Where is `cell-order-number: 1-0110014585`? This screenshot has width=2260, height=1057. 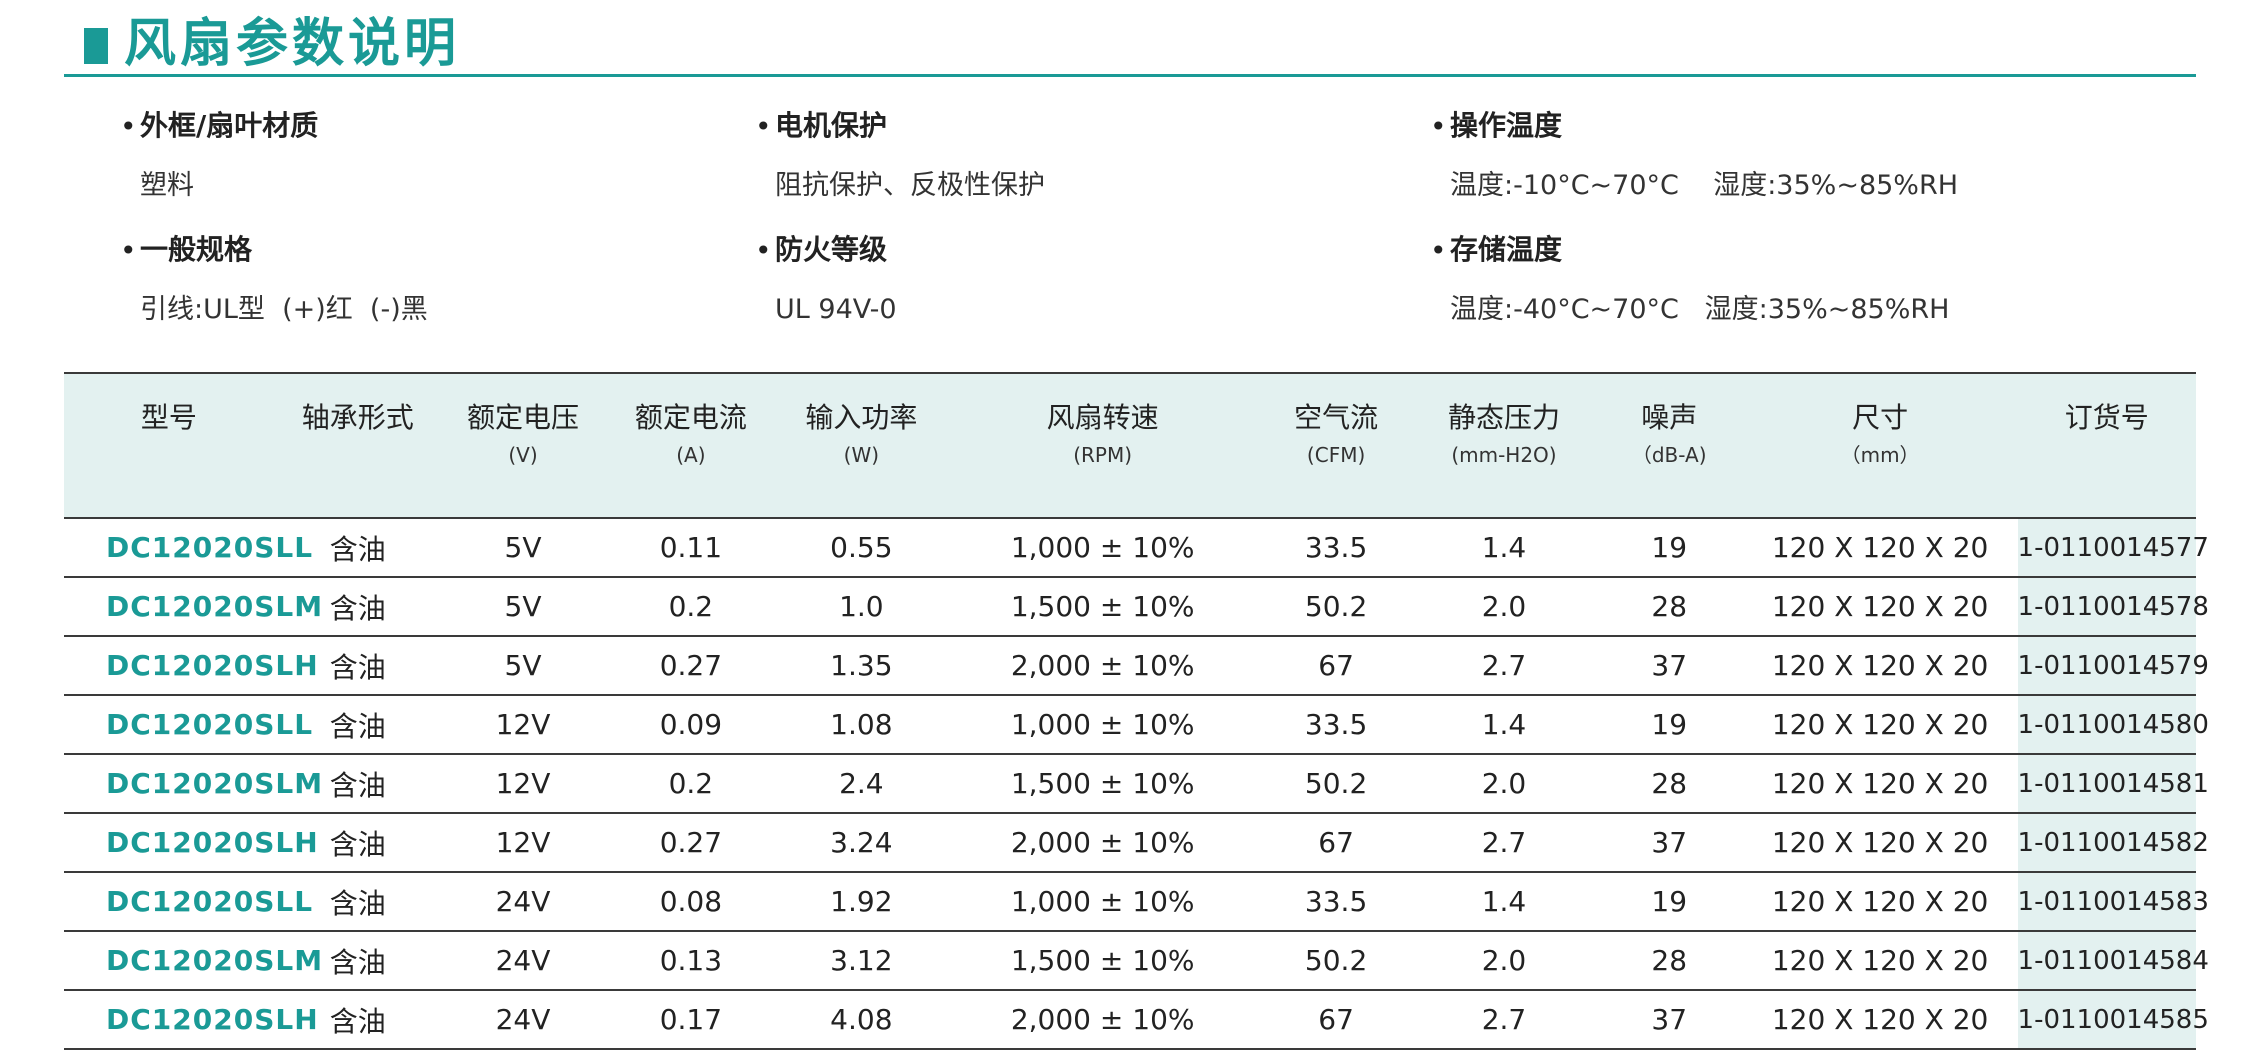
cell-order-number: 1-0110014585 is located at coordinates (2113, 1020).